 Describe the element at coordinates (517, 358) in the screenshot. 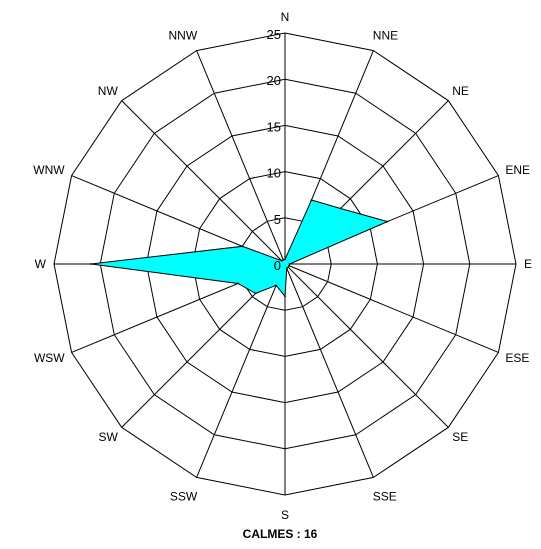

I see `direction-label: ESE` at that location.